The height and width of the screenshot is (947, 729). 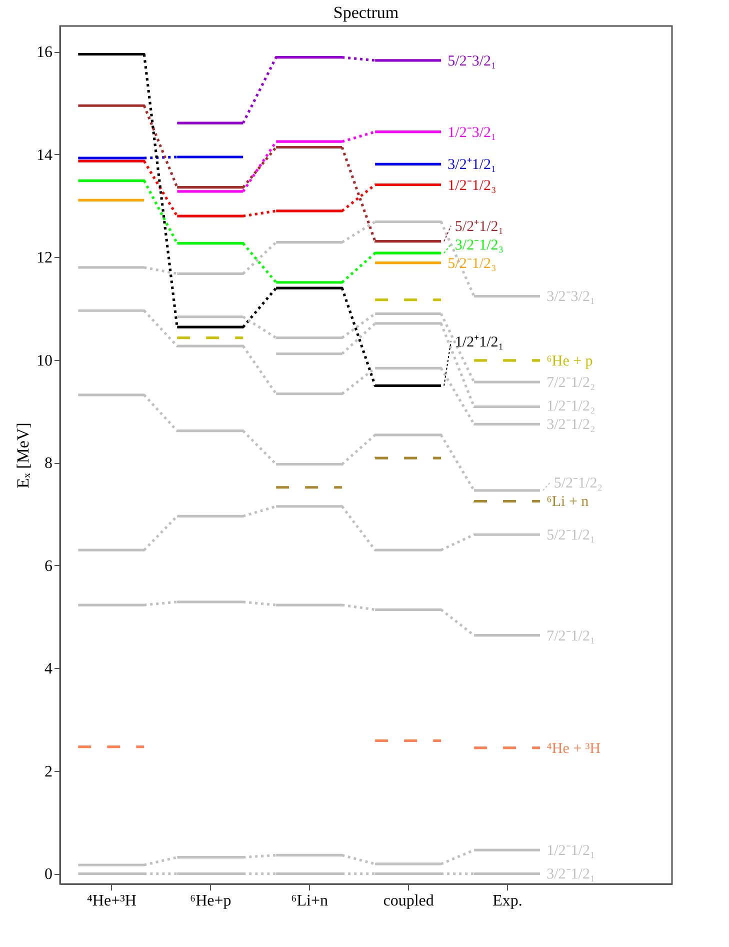 I want to click on series-label: ⁶He + p, so click(x=569, y=361).